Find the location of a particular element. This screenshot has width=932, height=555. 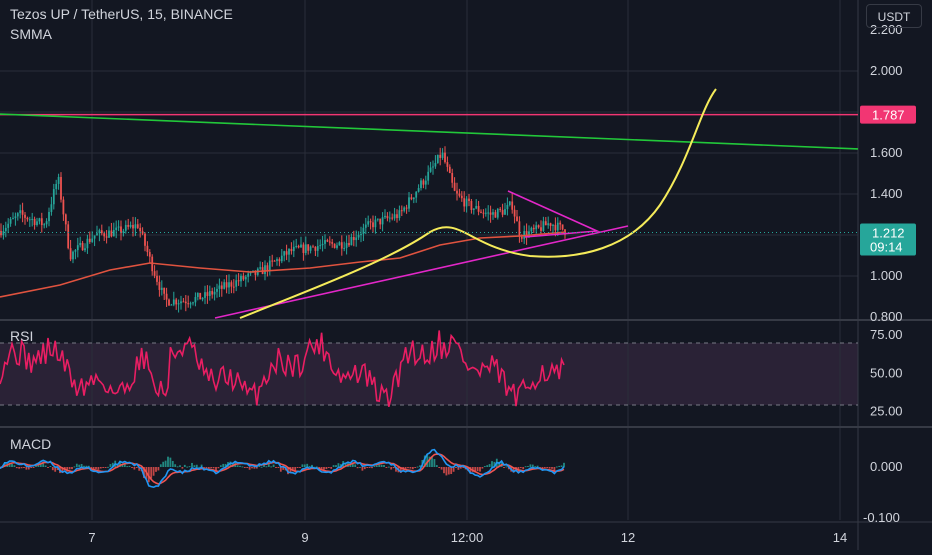

magenta-triangle is located at coordinates (554, 214).